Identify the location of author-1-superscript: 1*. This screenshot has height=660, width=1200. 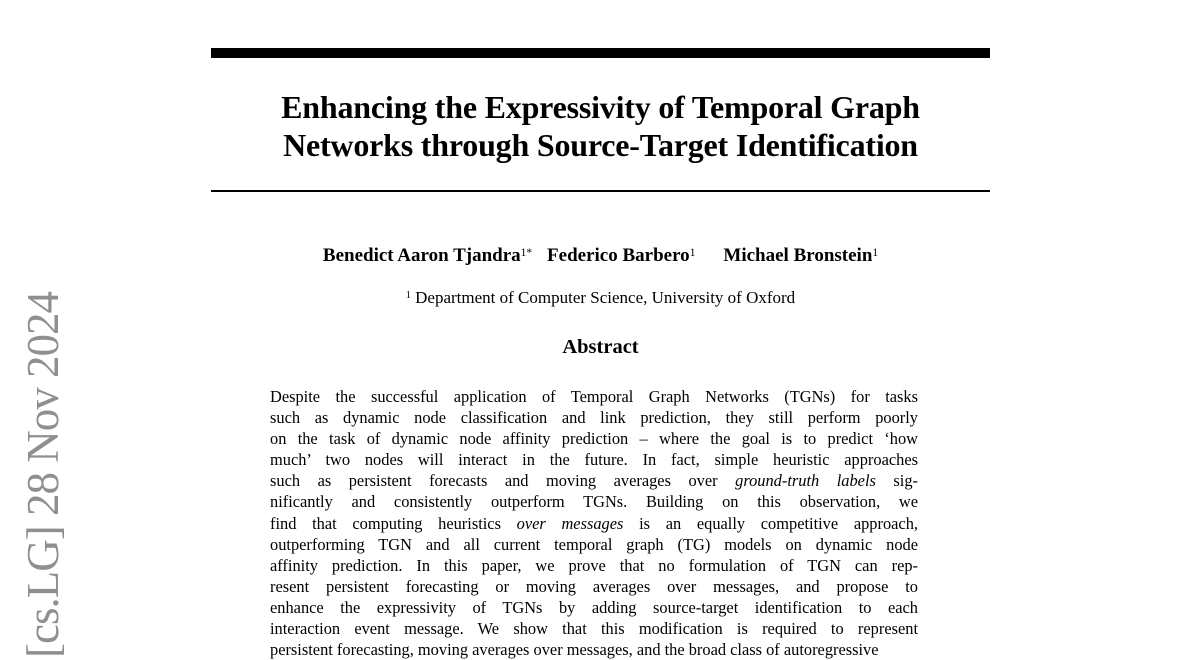
(526, 252).